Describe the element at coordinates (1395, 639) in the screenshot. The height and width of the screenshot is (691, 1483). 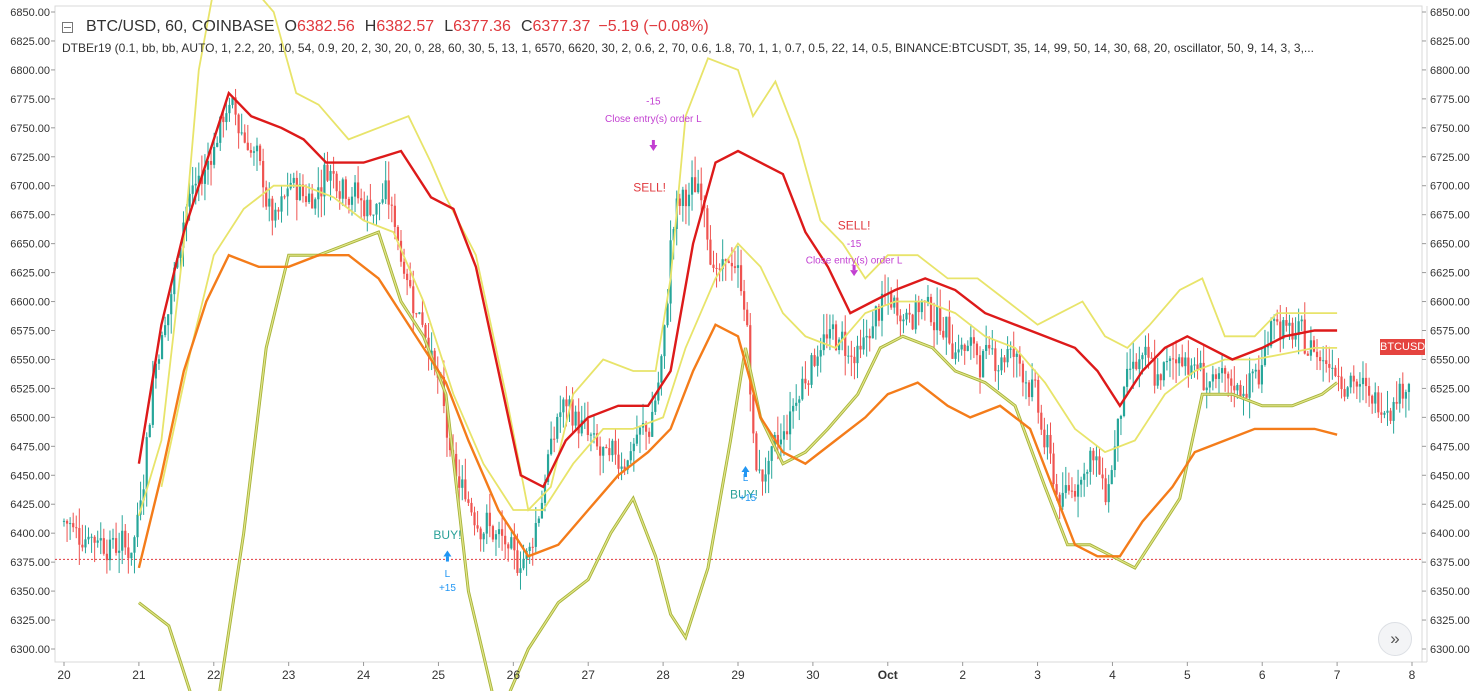
I see `scroll-to-realtime-button: »` at that location.